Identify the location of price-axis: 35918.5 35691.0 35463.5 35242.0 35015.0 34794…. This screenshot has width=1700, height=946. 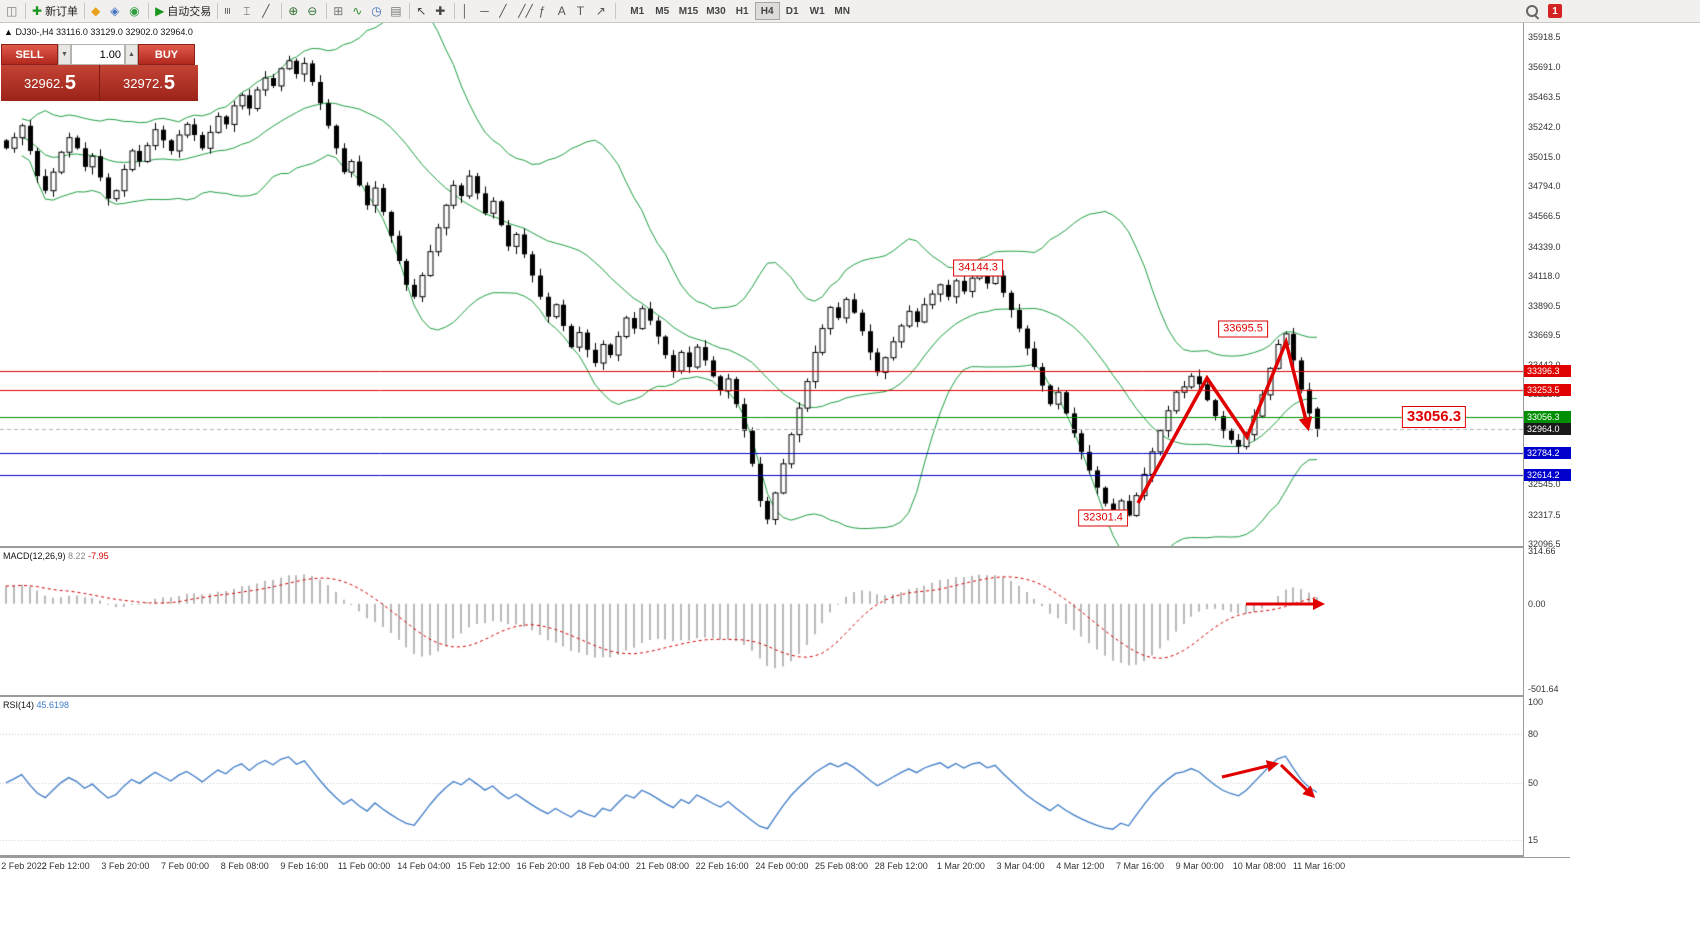
(1547, 440).